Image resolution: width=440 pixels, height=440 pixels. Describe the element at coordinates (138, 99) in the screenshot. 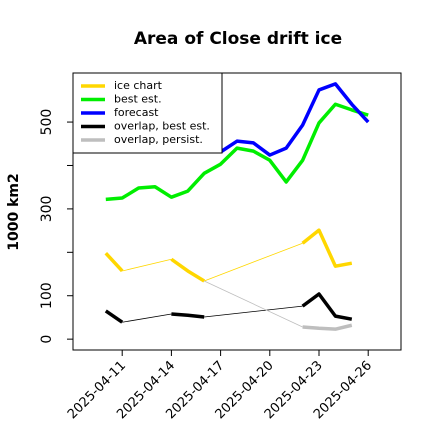

I see `legend-label: best est.` at that location.